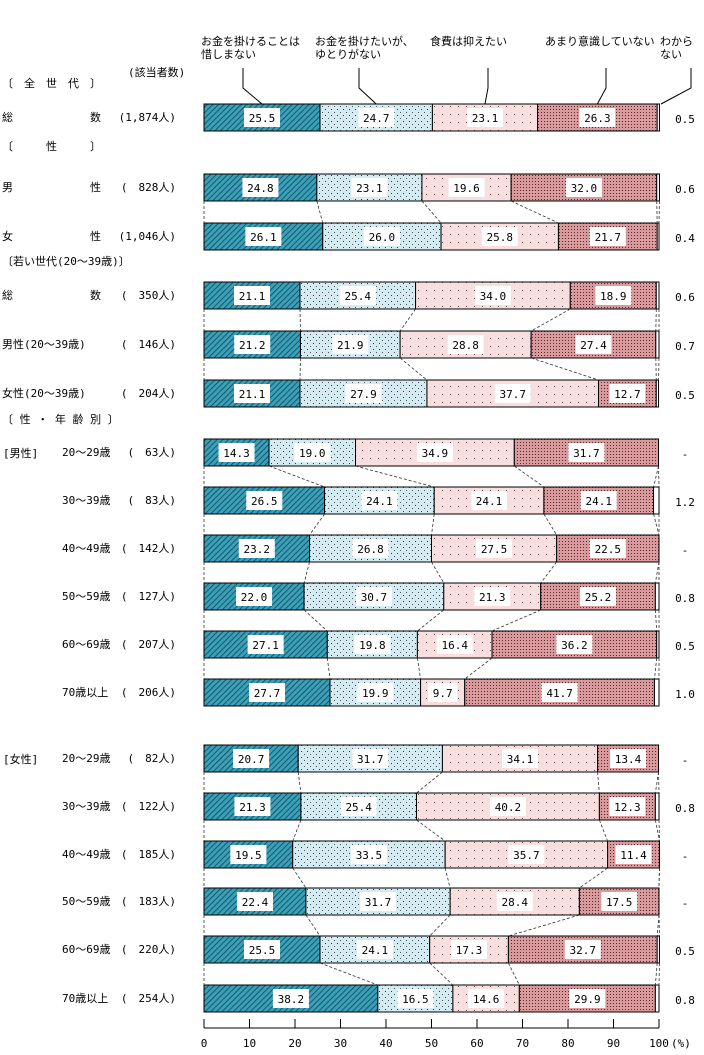 This screenshot has height=1055, width=704. I want to click on dont-know-value: 0.5, so click(685, 395).